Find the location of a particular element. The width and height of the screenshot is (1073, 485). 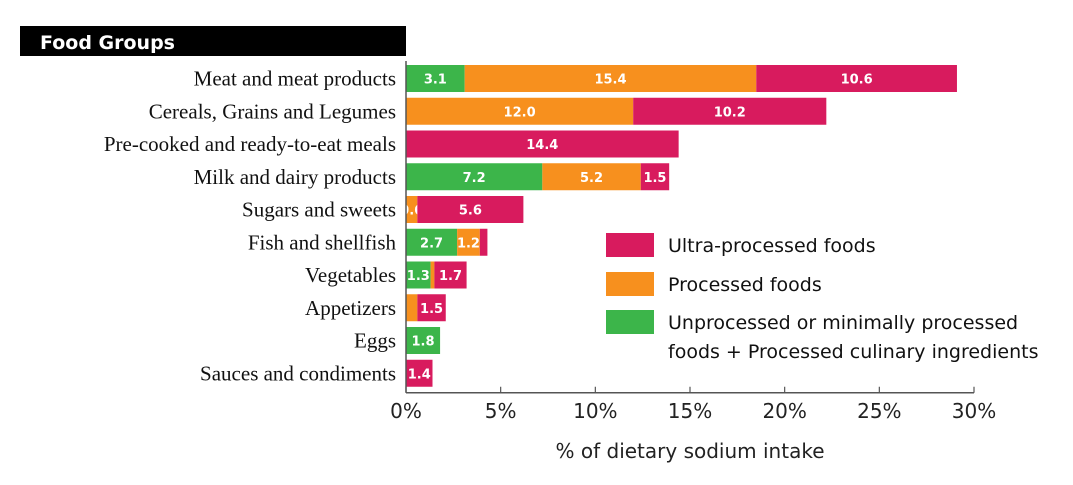

legend-label: foods + Processed culinary ingredients is located at coordinates (853, 352).